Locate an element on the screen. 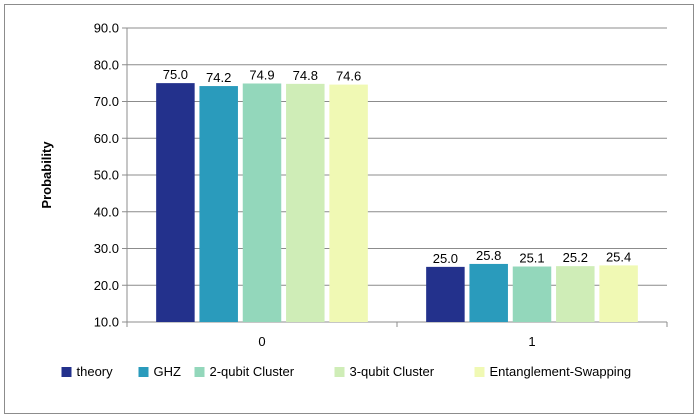  data-label: 25.2 is located at coordinates (575, 257).